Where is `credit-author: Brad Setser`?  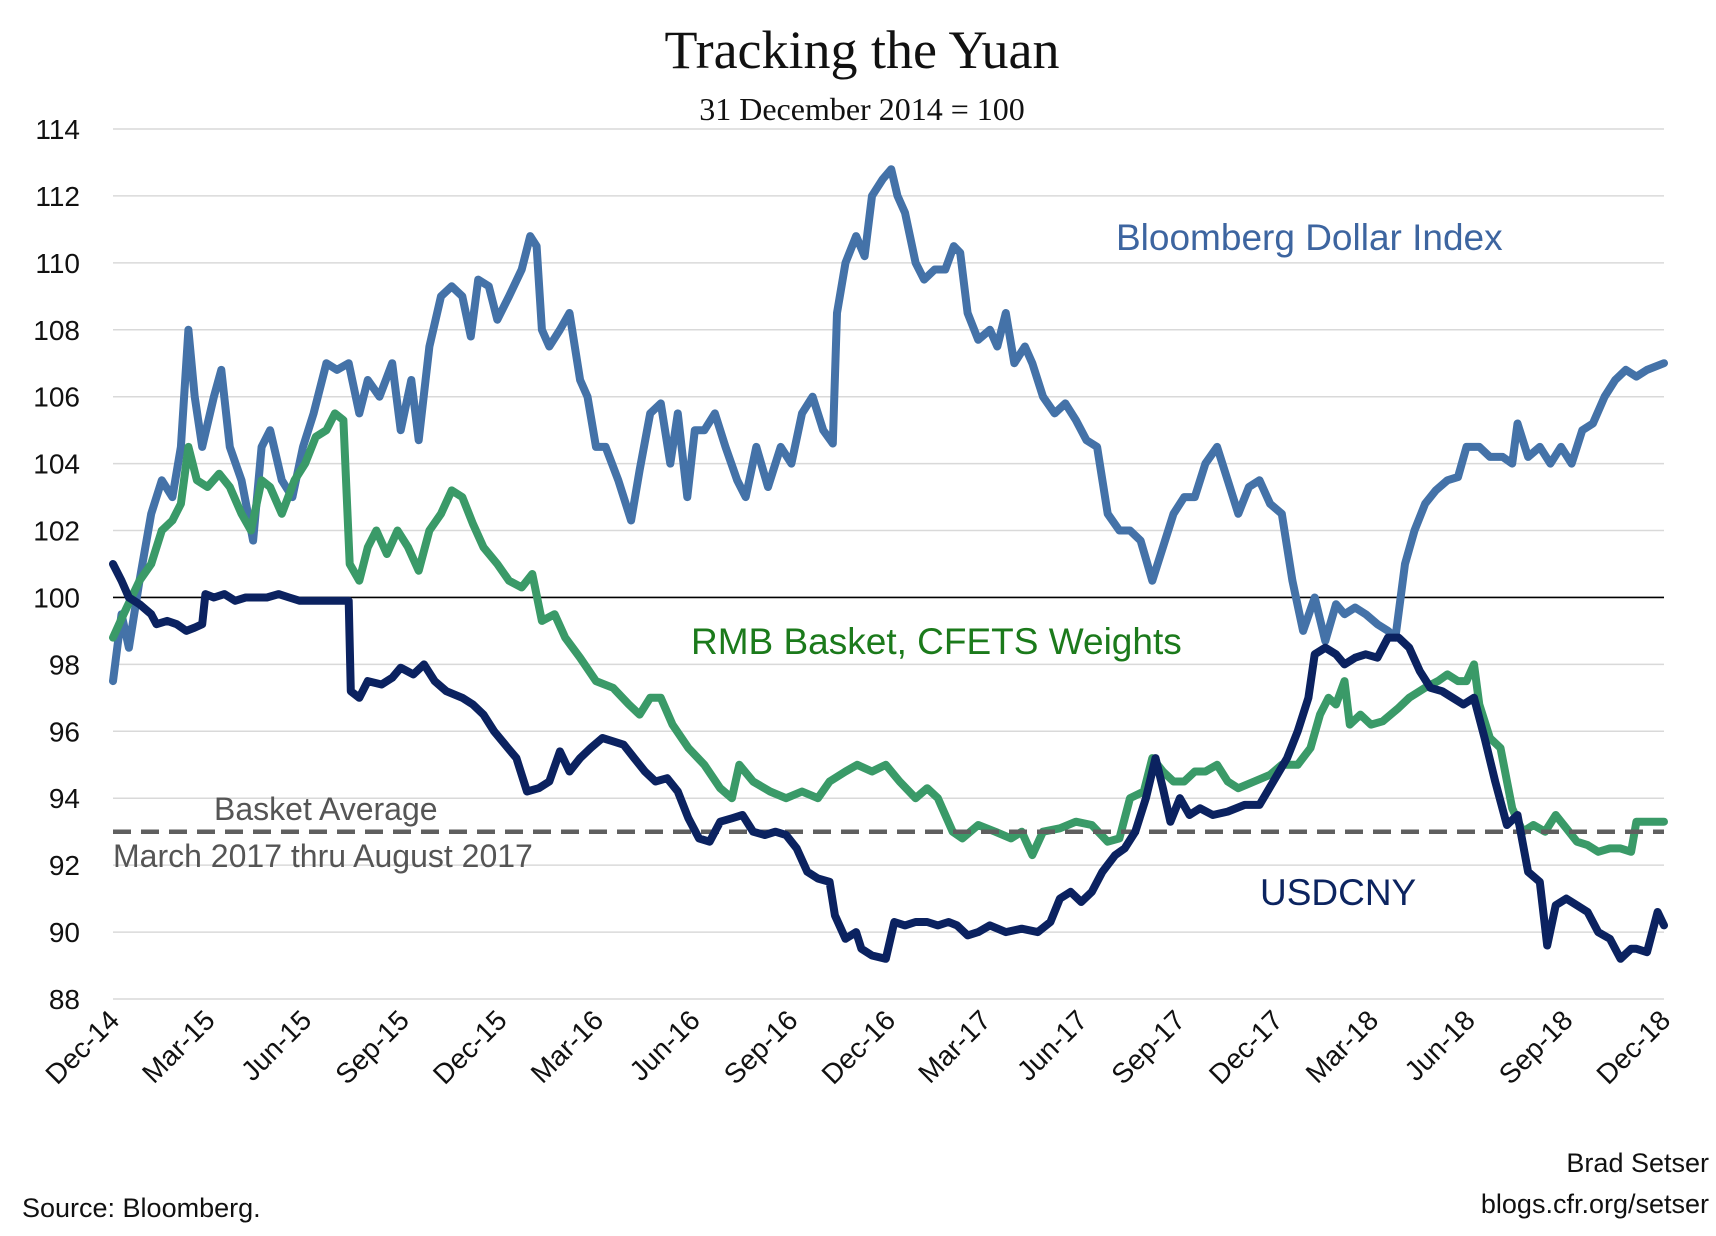
credit-author: Brad Setser is located at coordinates (1637, 1163).